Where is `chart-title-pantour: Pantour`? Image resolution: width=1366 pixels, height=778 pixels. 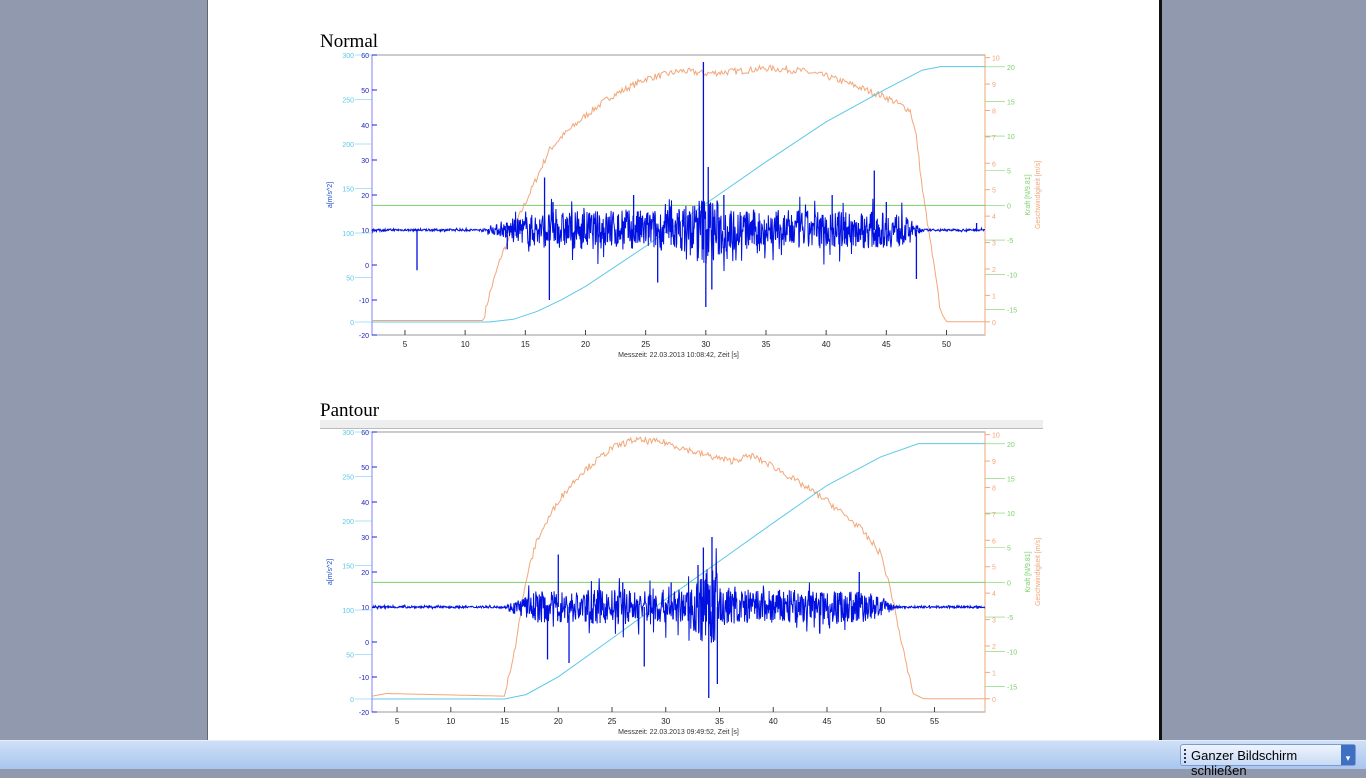
chart-title-pantour: Pantour is located at coordinates (350, 410).